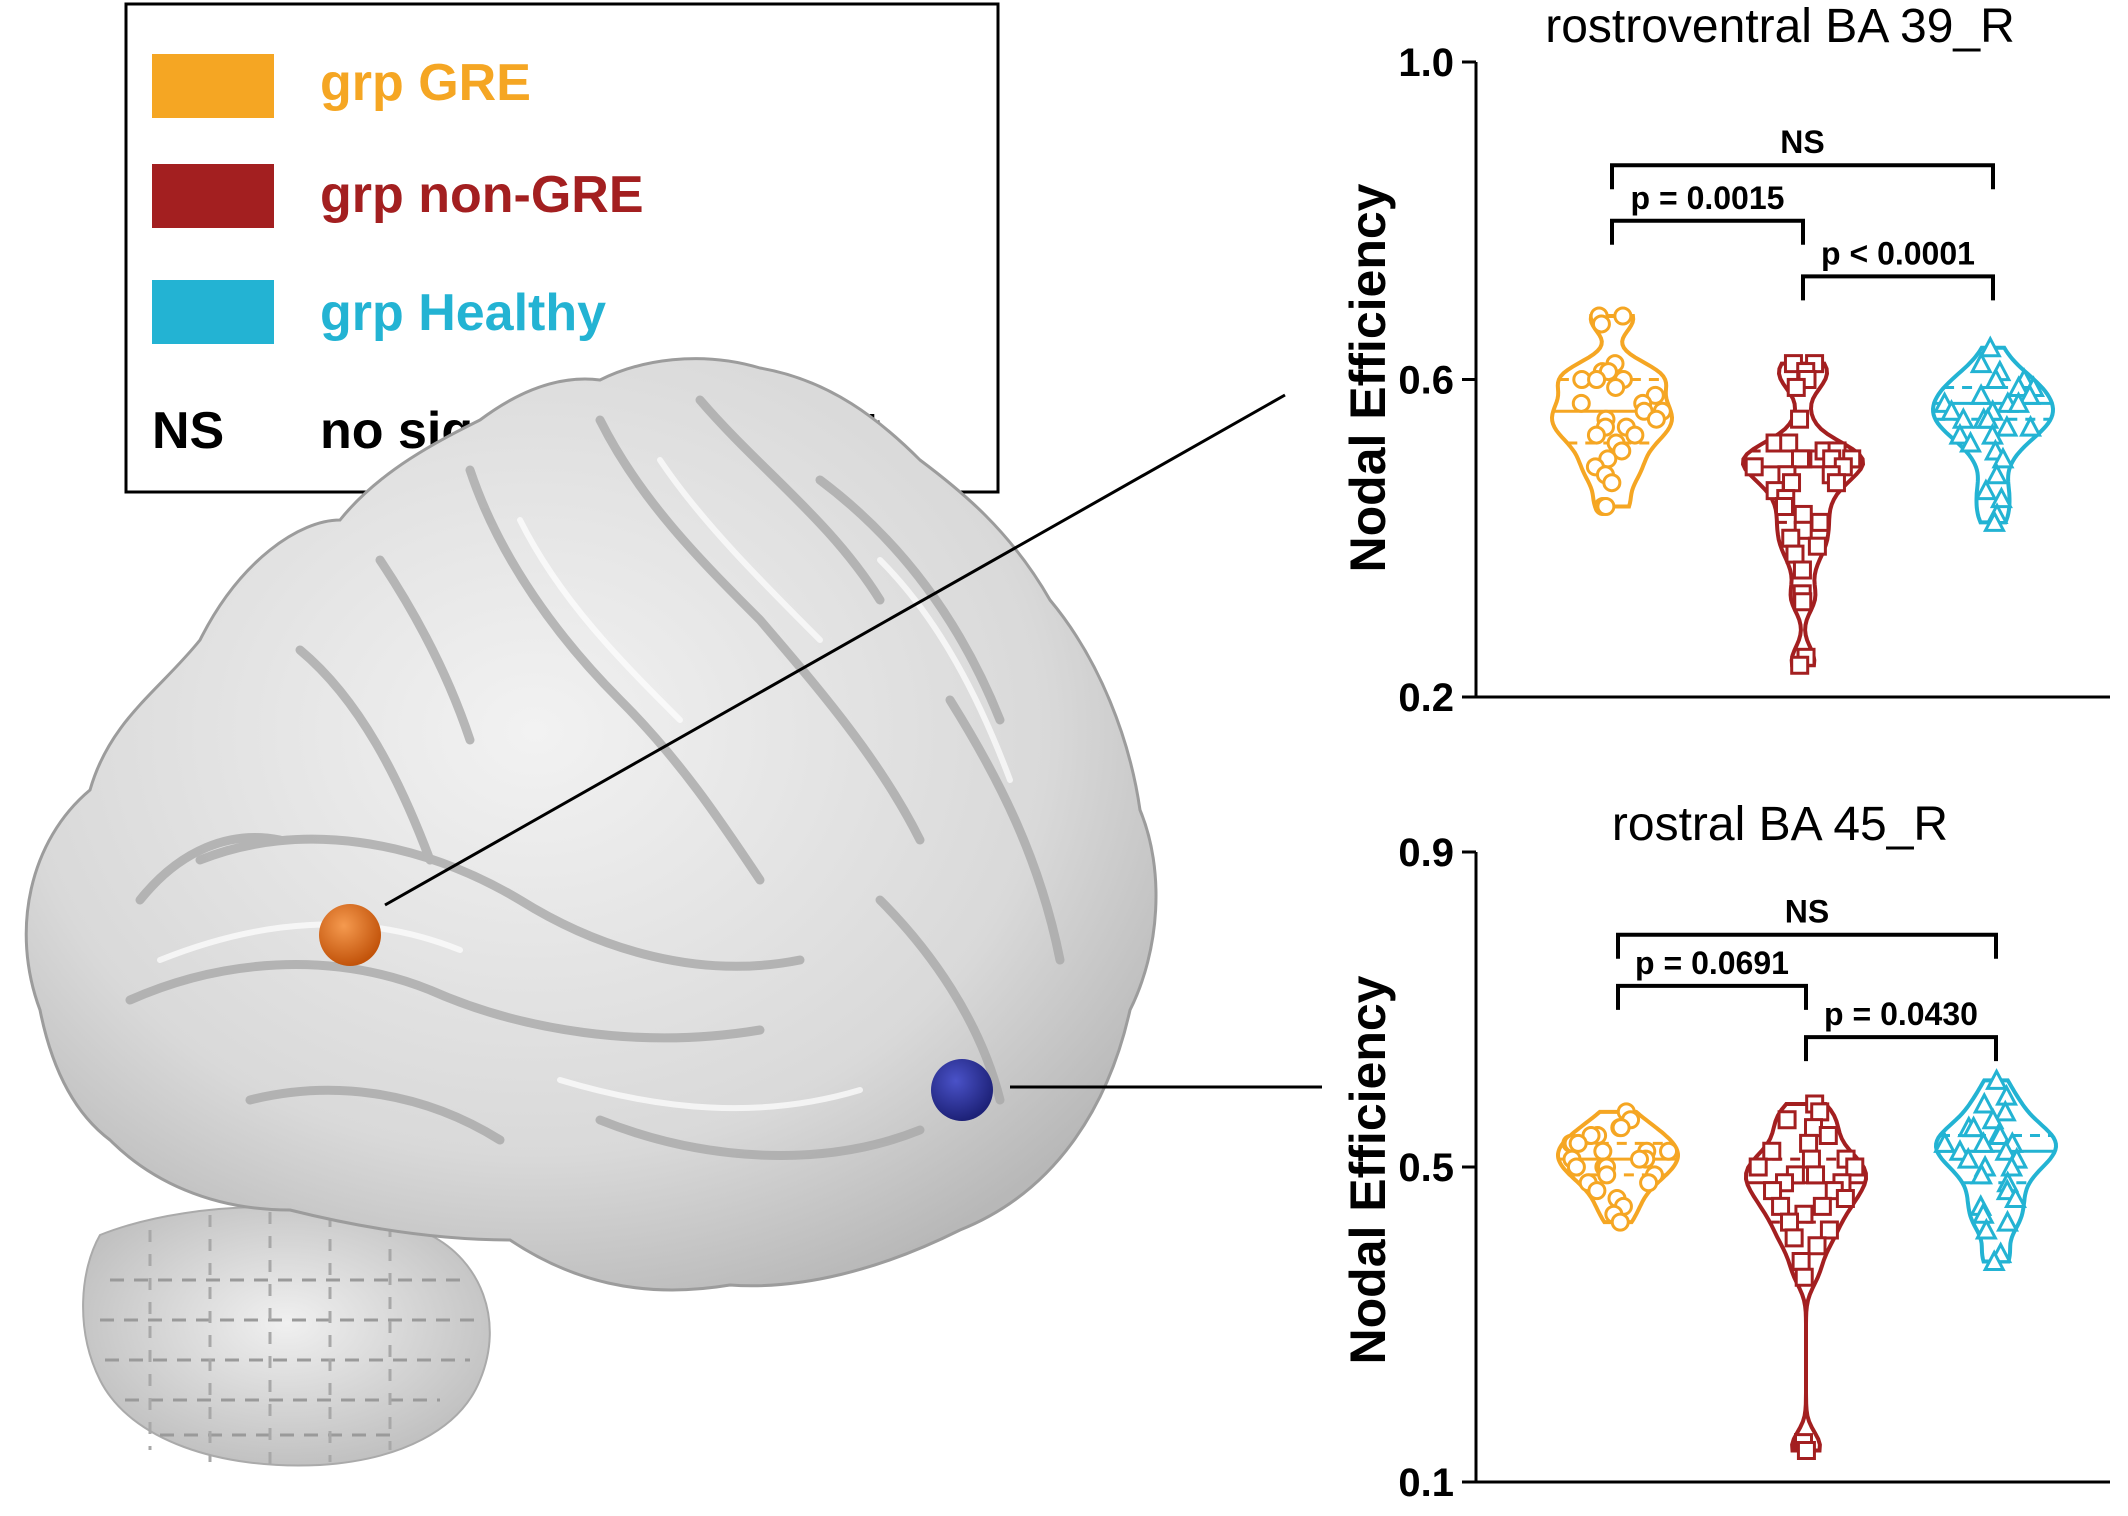  Describe the element at coordinates (1368, 1169) in the screenshot. I see `y-axis-label-ba45: Nodal Efficiency` at that location.